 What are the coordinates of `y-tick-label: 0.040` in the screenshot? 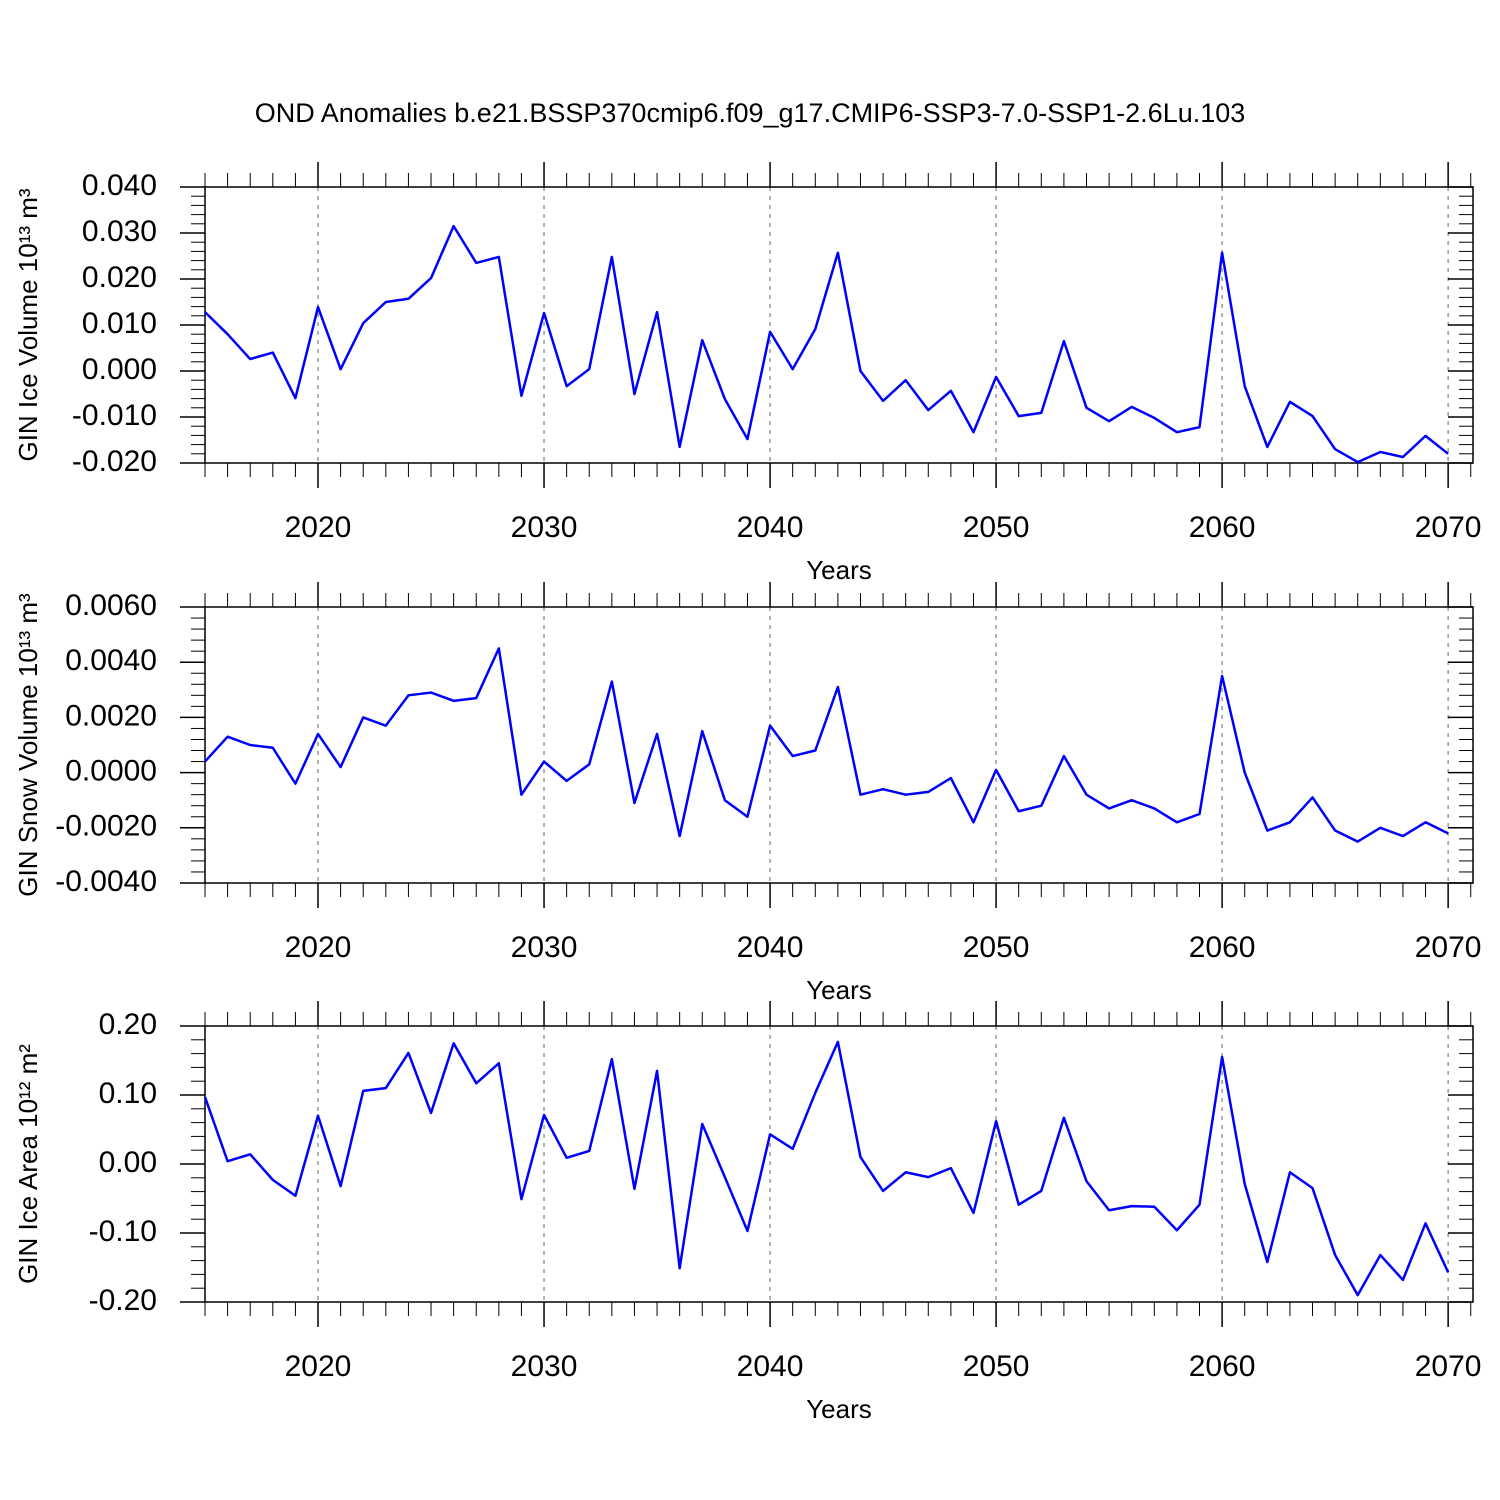 It's located at (119, 185).